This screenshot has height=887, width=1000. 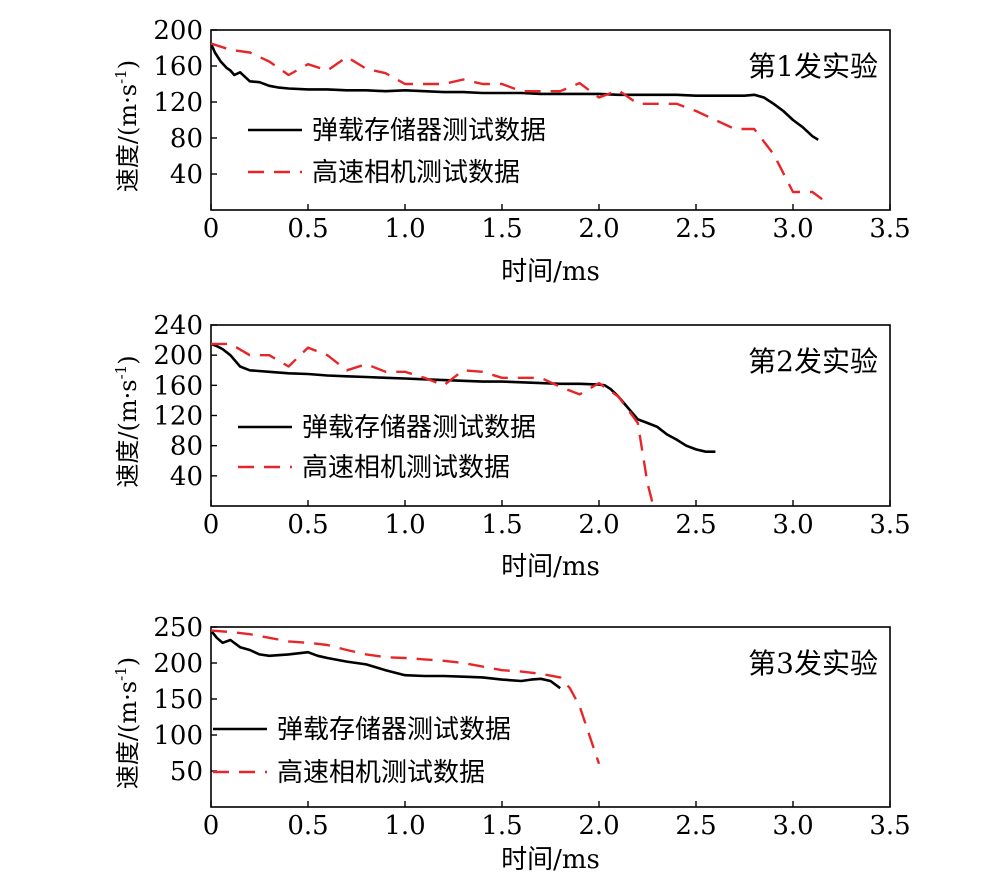 I want to click on y-tick-label: 150, so click(x=178, y=700).